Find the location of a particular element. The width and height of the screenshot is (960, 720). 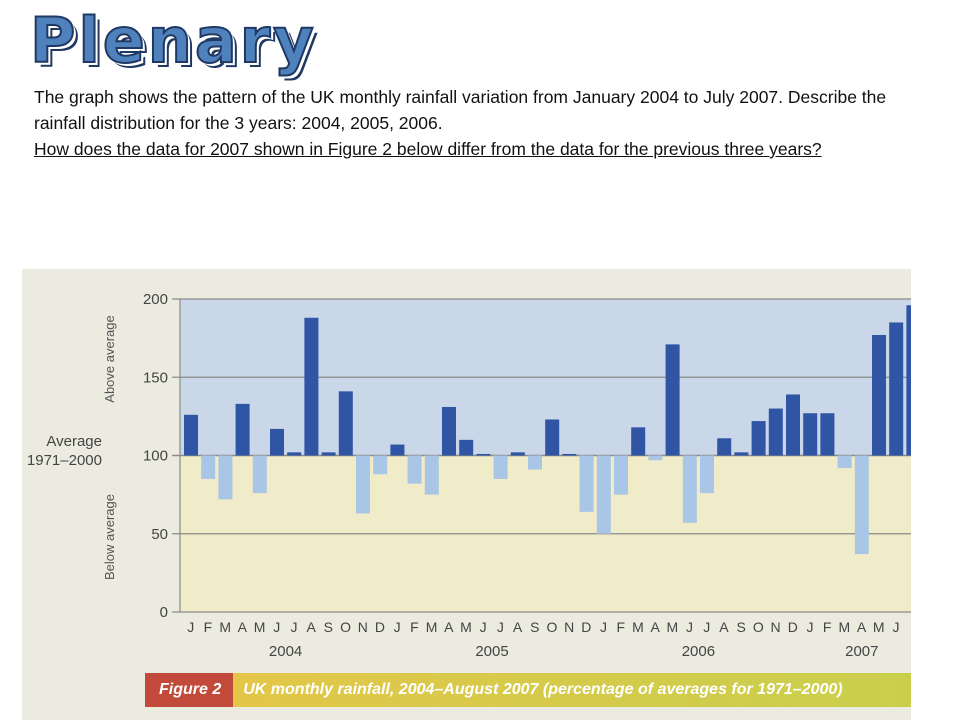

year-label: 2007 is located at coordinates (861, 651).